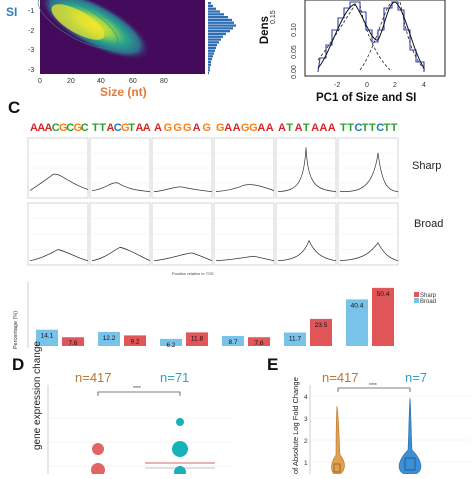 This screenshot has width=474, height=479. I want to click on panel-a-y-tick-3: -3, so click(31, 50).